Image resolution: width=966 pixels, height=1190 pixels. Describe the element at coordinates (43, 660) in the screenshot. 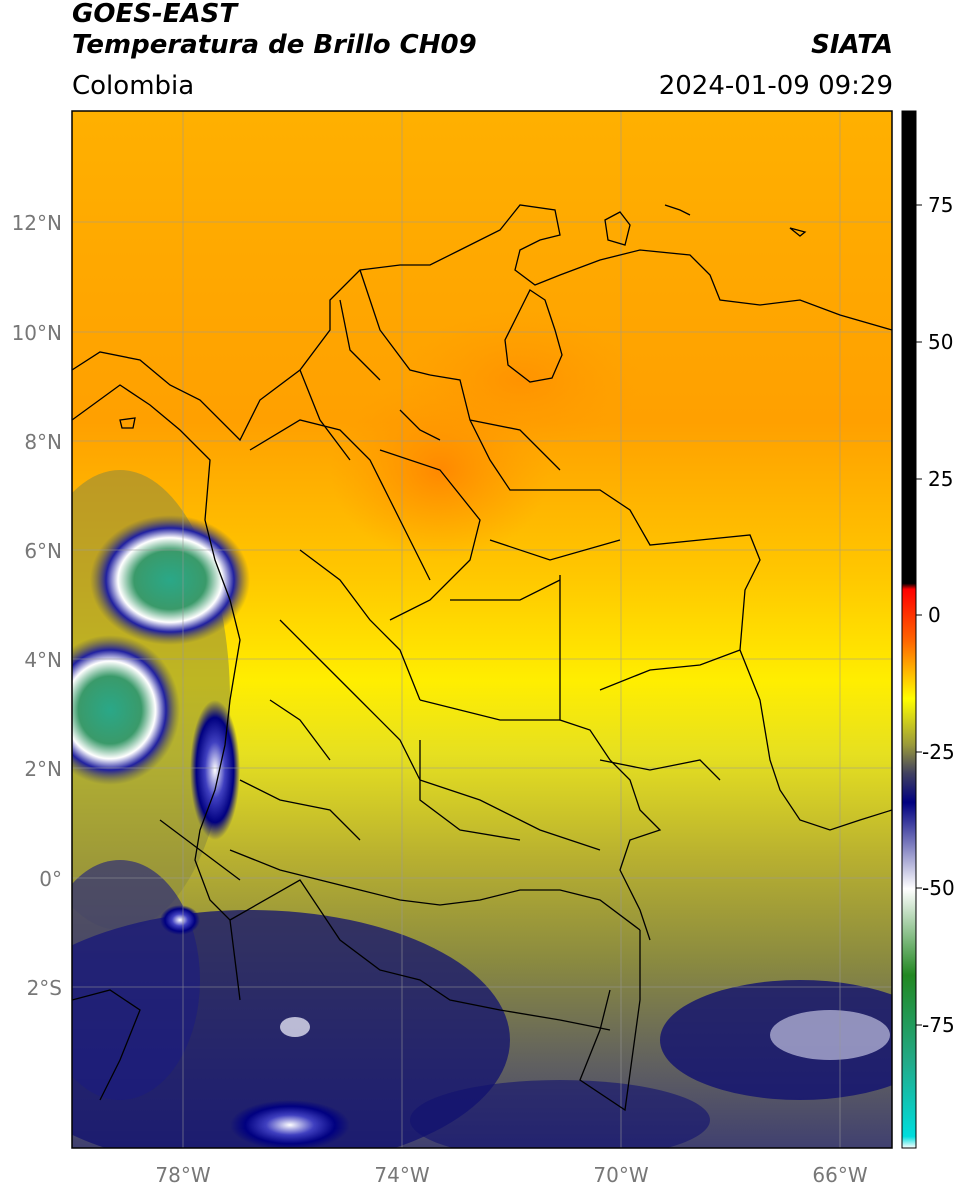

I see `lat-tick: 4°N` at that location.